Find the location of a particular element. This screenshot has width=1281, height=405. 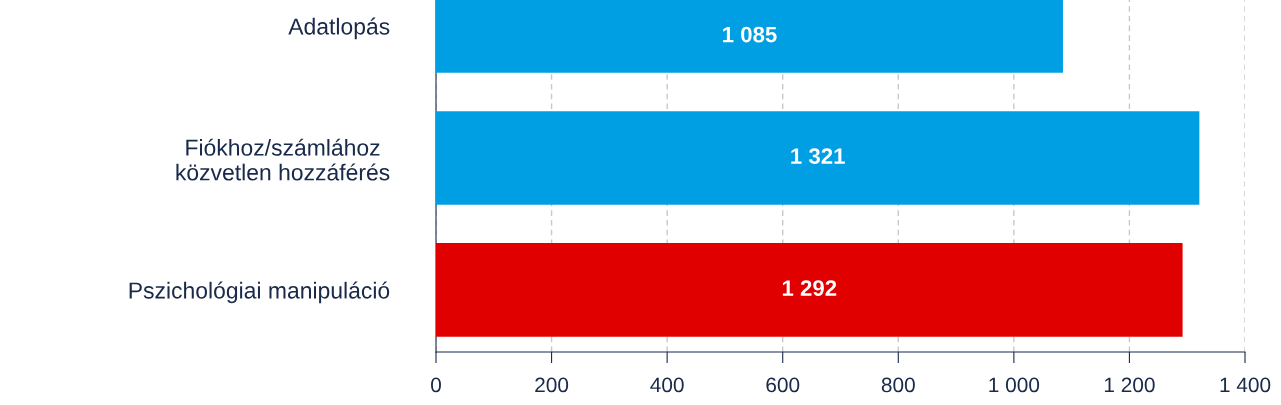

data-label: 1 292 is located at coordinates (809, 288).